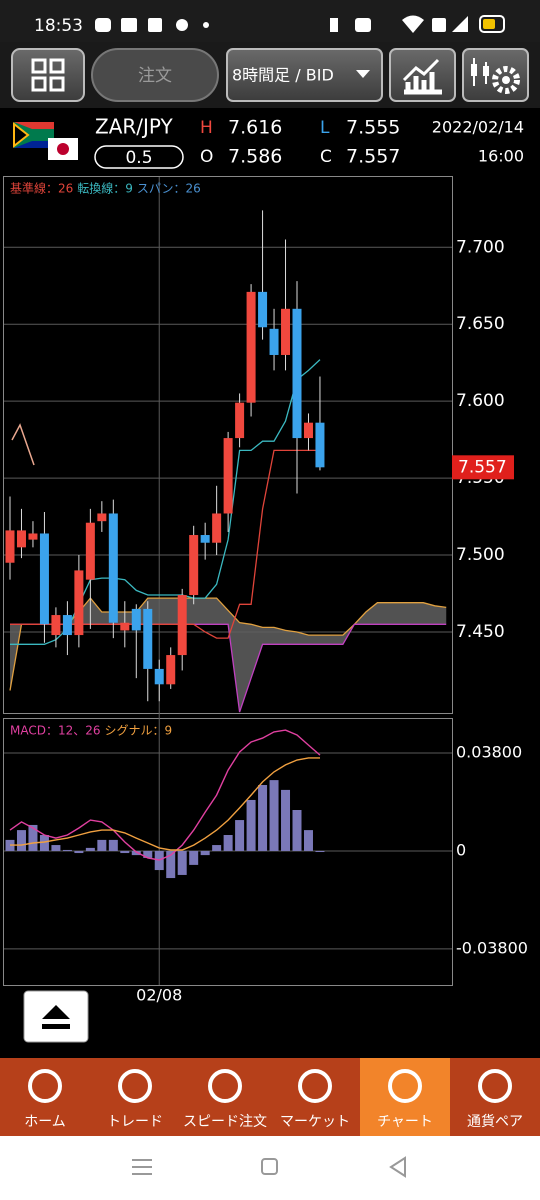 Image resolution: width=540 pixels, height=1200 pixels. Describe the element at coordinates (58, 26) in the screenshot. I see `status-time: 18:53` at that location.